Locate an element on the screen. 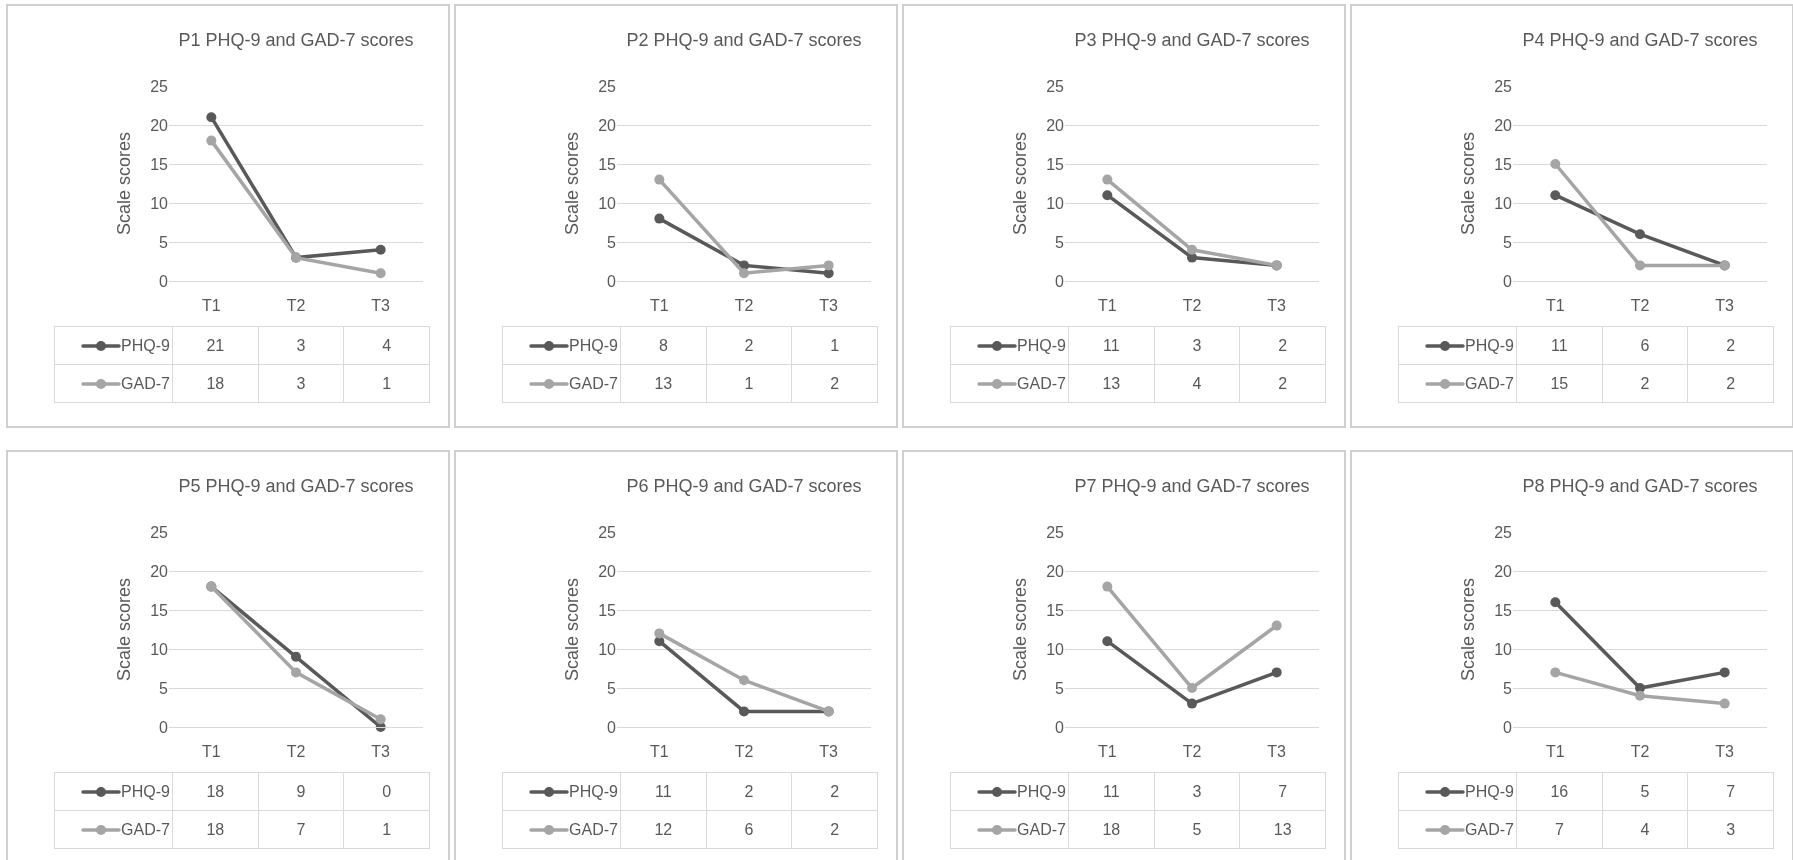 The height and width of the screenshot is (860, 1793). data-label: 8 is located at coordinates (663, 345).